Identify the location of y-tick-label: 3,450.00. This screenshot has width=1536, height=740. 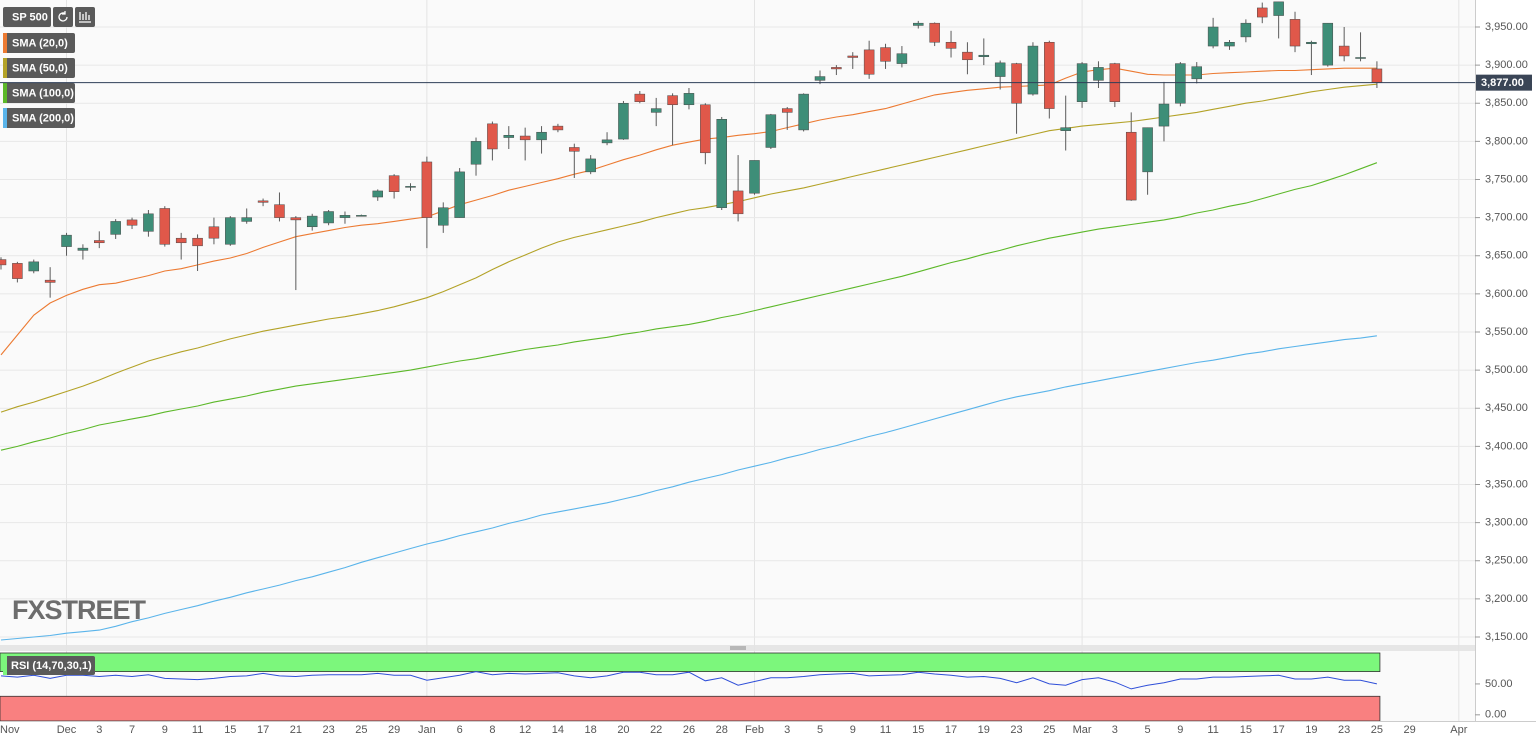
(1506, 408).